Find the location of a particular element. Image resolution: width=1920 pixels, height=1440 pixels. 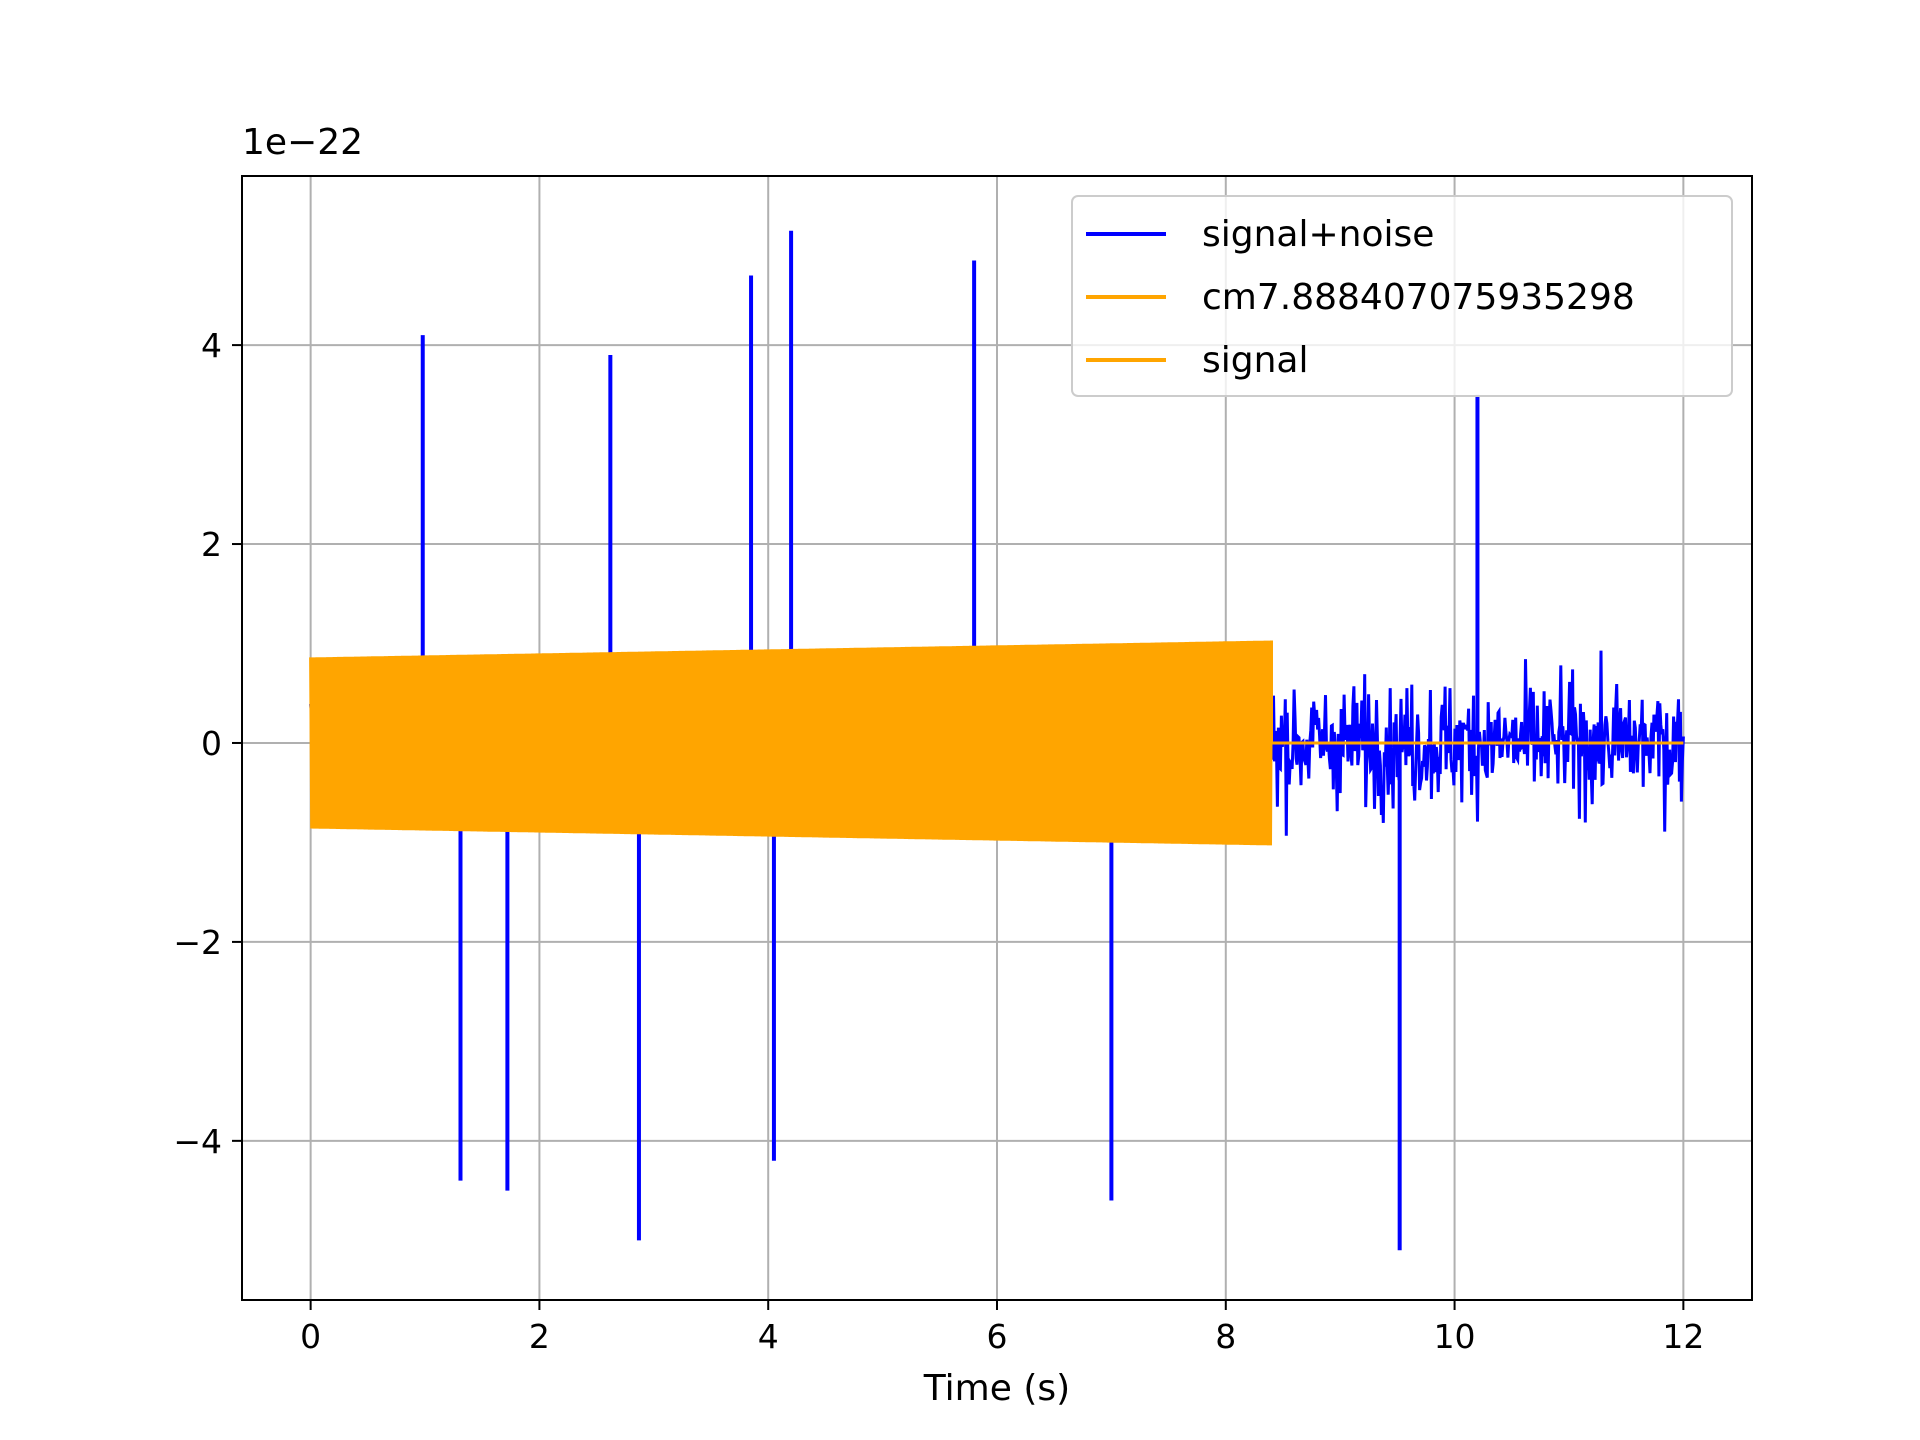

y-offset-label: 1e−22 is located at coordinates (302, 142).